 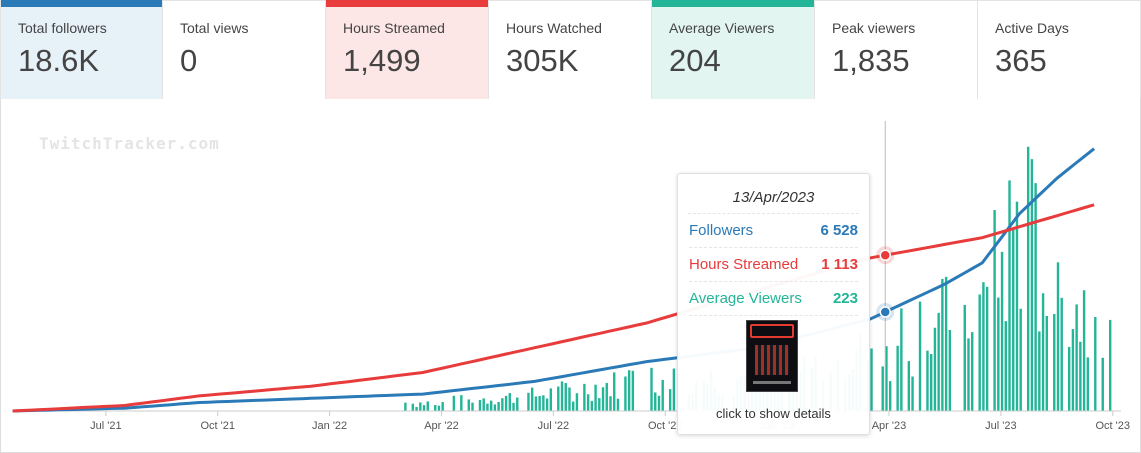 What do you see at coordinates (407, 49) in the screenshot?
I see `stat-hours-streamed: Hours Streamed 1,499` at bounding box center [407, 49].